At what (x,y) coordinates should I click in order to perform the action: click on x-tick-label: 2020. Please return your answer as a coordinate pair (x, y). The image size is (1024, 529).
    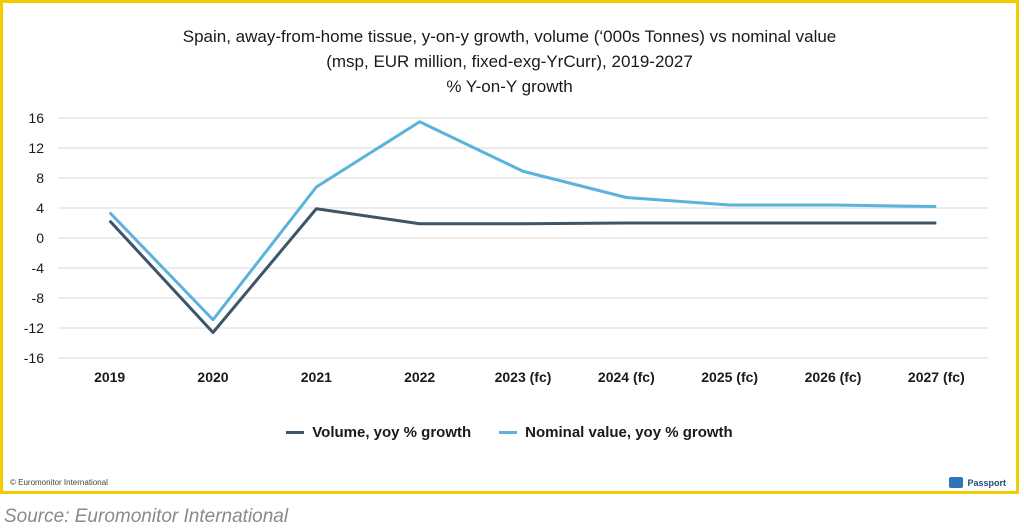
    Looking at the image, I should click on (212, 377).